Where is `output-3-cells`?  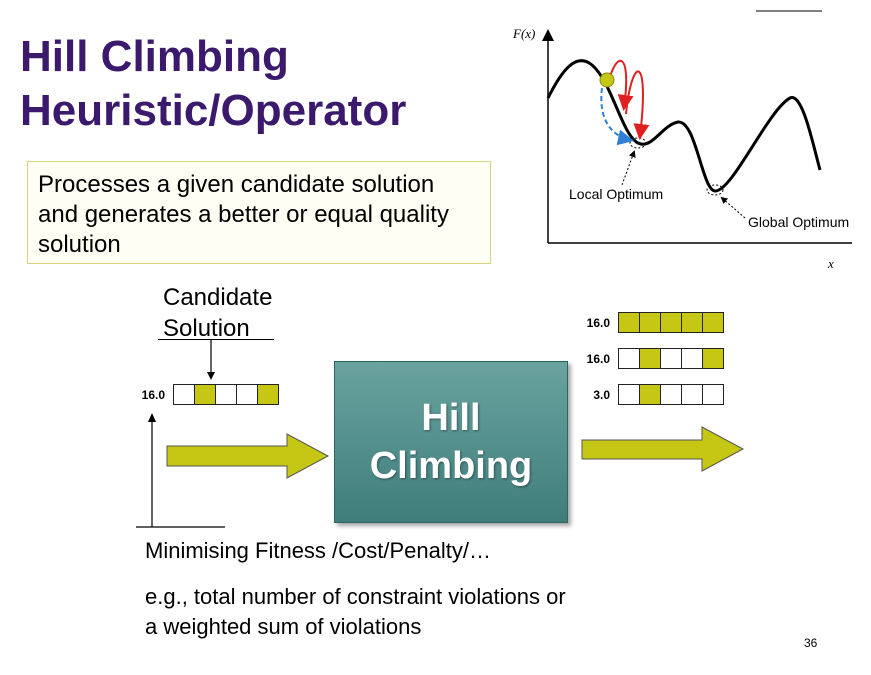
output-3-cells is located at coordinates (671, 394).